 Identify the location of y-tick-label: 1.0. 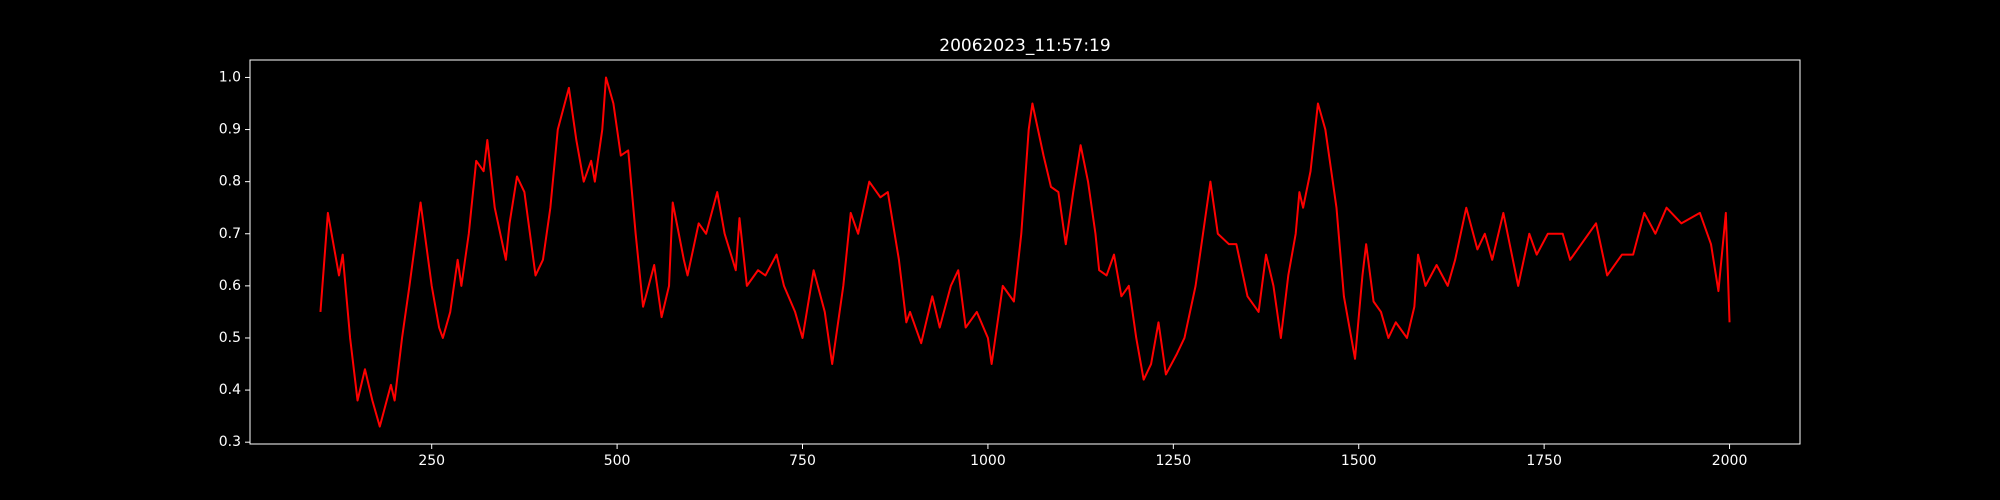
(230, 77).